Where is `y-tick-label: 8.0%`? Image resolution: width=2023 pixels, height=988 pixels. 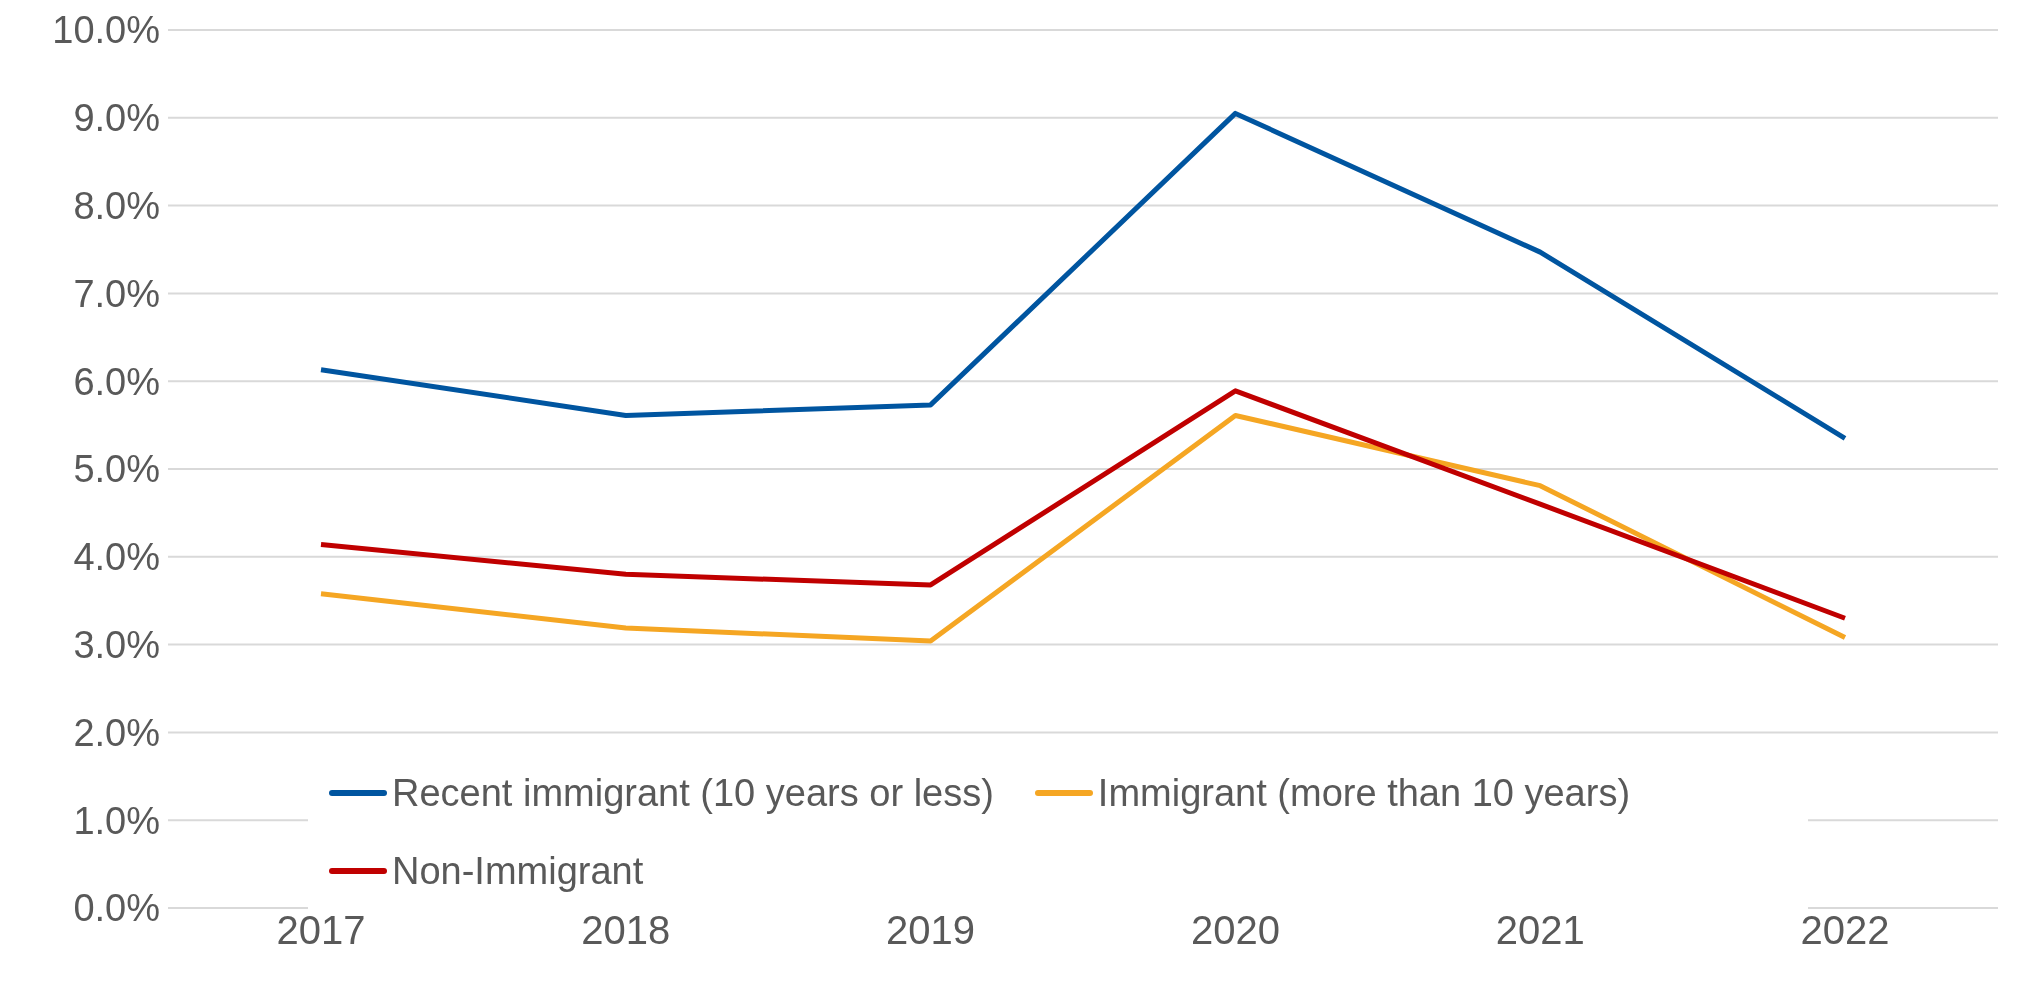
y-tick-label: 8.0% is located at coordinates (116, 206).